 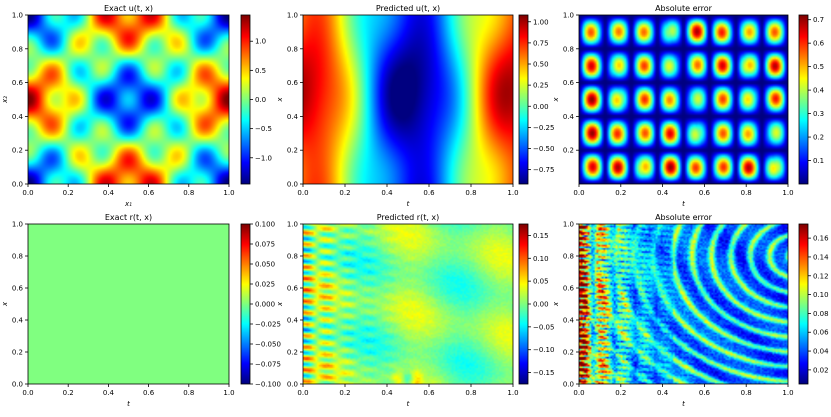 What do you see at coordinates (265, 225) in the screenshot?
I see `colorbar-tick-label: 0.100` at bounding box center [265, 225].